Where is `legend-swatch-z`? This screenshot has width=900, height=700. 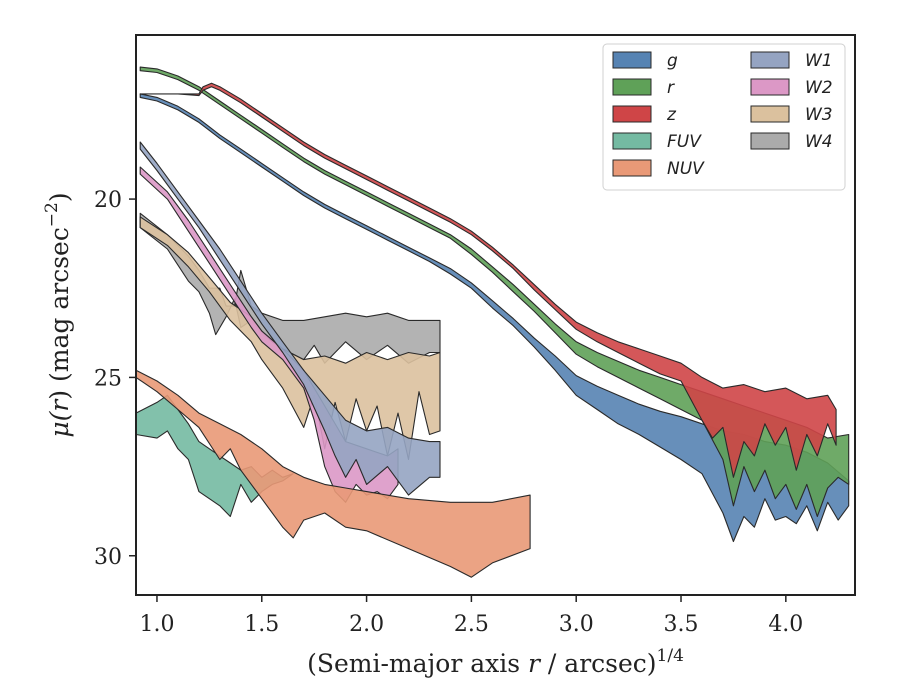
legend-swatch-z is located at coordinates (632, 114).